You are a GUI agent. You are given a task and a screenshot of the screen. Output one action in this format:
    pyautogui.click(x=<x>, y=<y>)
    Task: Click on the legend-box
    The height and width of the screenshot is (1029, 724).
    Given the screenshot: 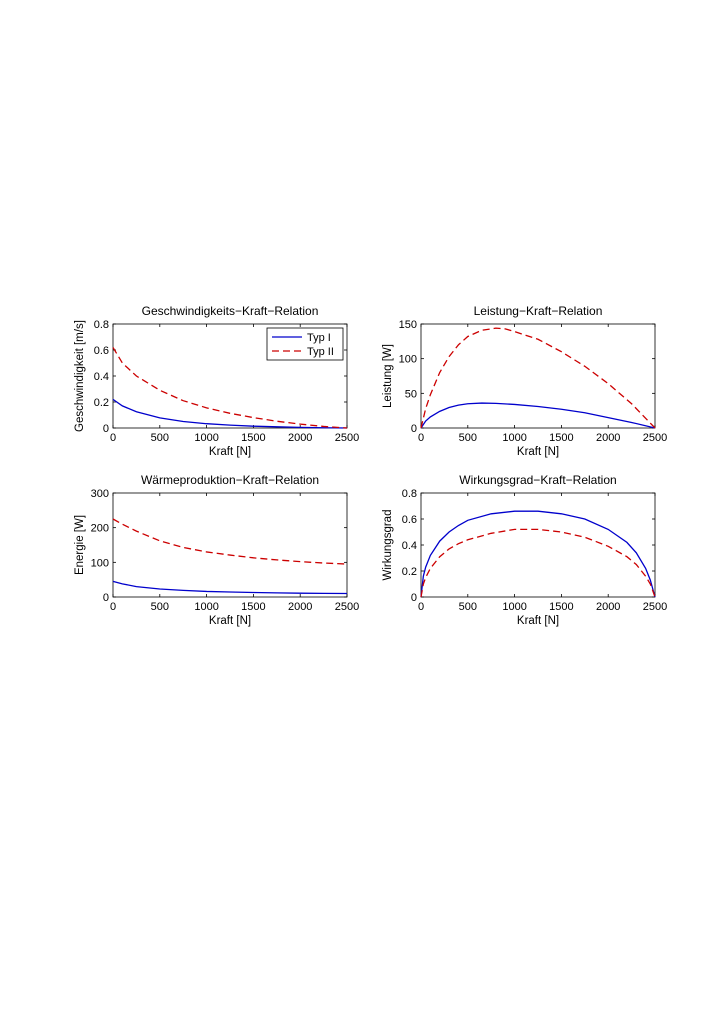 What is the action you would take?
    pyautogui.click(x=305, y=344)
    